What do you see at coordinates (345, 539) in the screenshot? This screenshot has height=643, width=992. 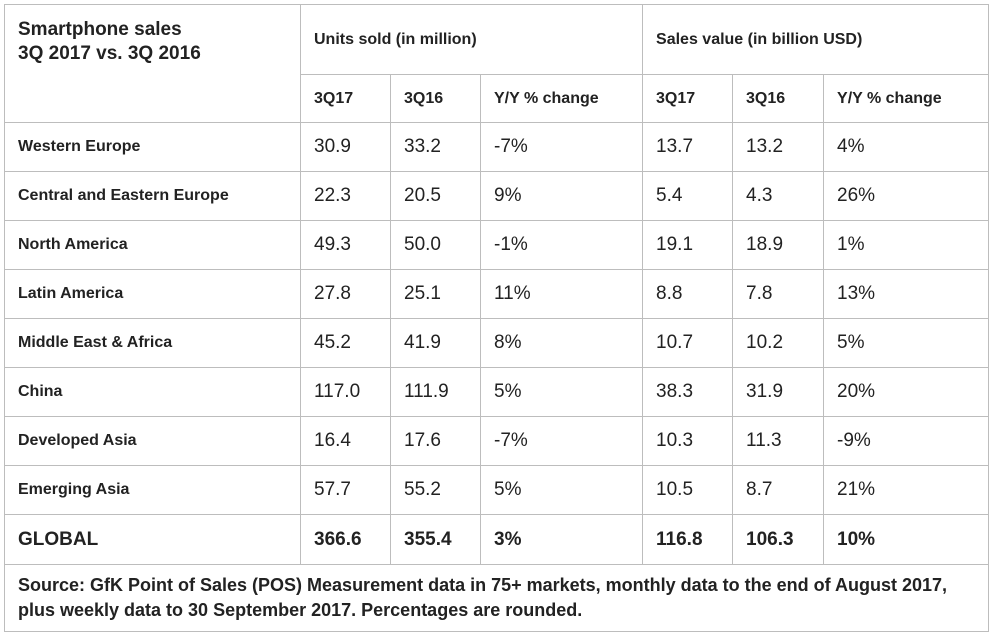 I see `cell: 366.6` at bounding box center [345, 539].